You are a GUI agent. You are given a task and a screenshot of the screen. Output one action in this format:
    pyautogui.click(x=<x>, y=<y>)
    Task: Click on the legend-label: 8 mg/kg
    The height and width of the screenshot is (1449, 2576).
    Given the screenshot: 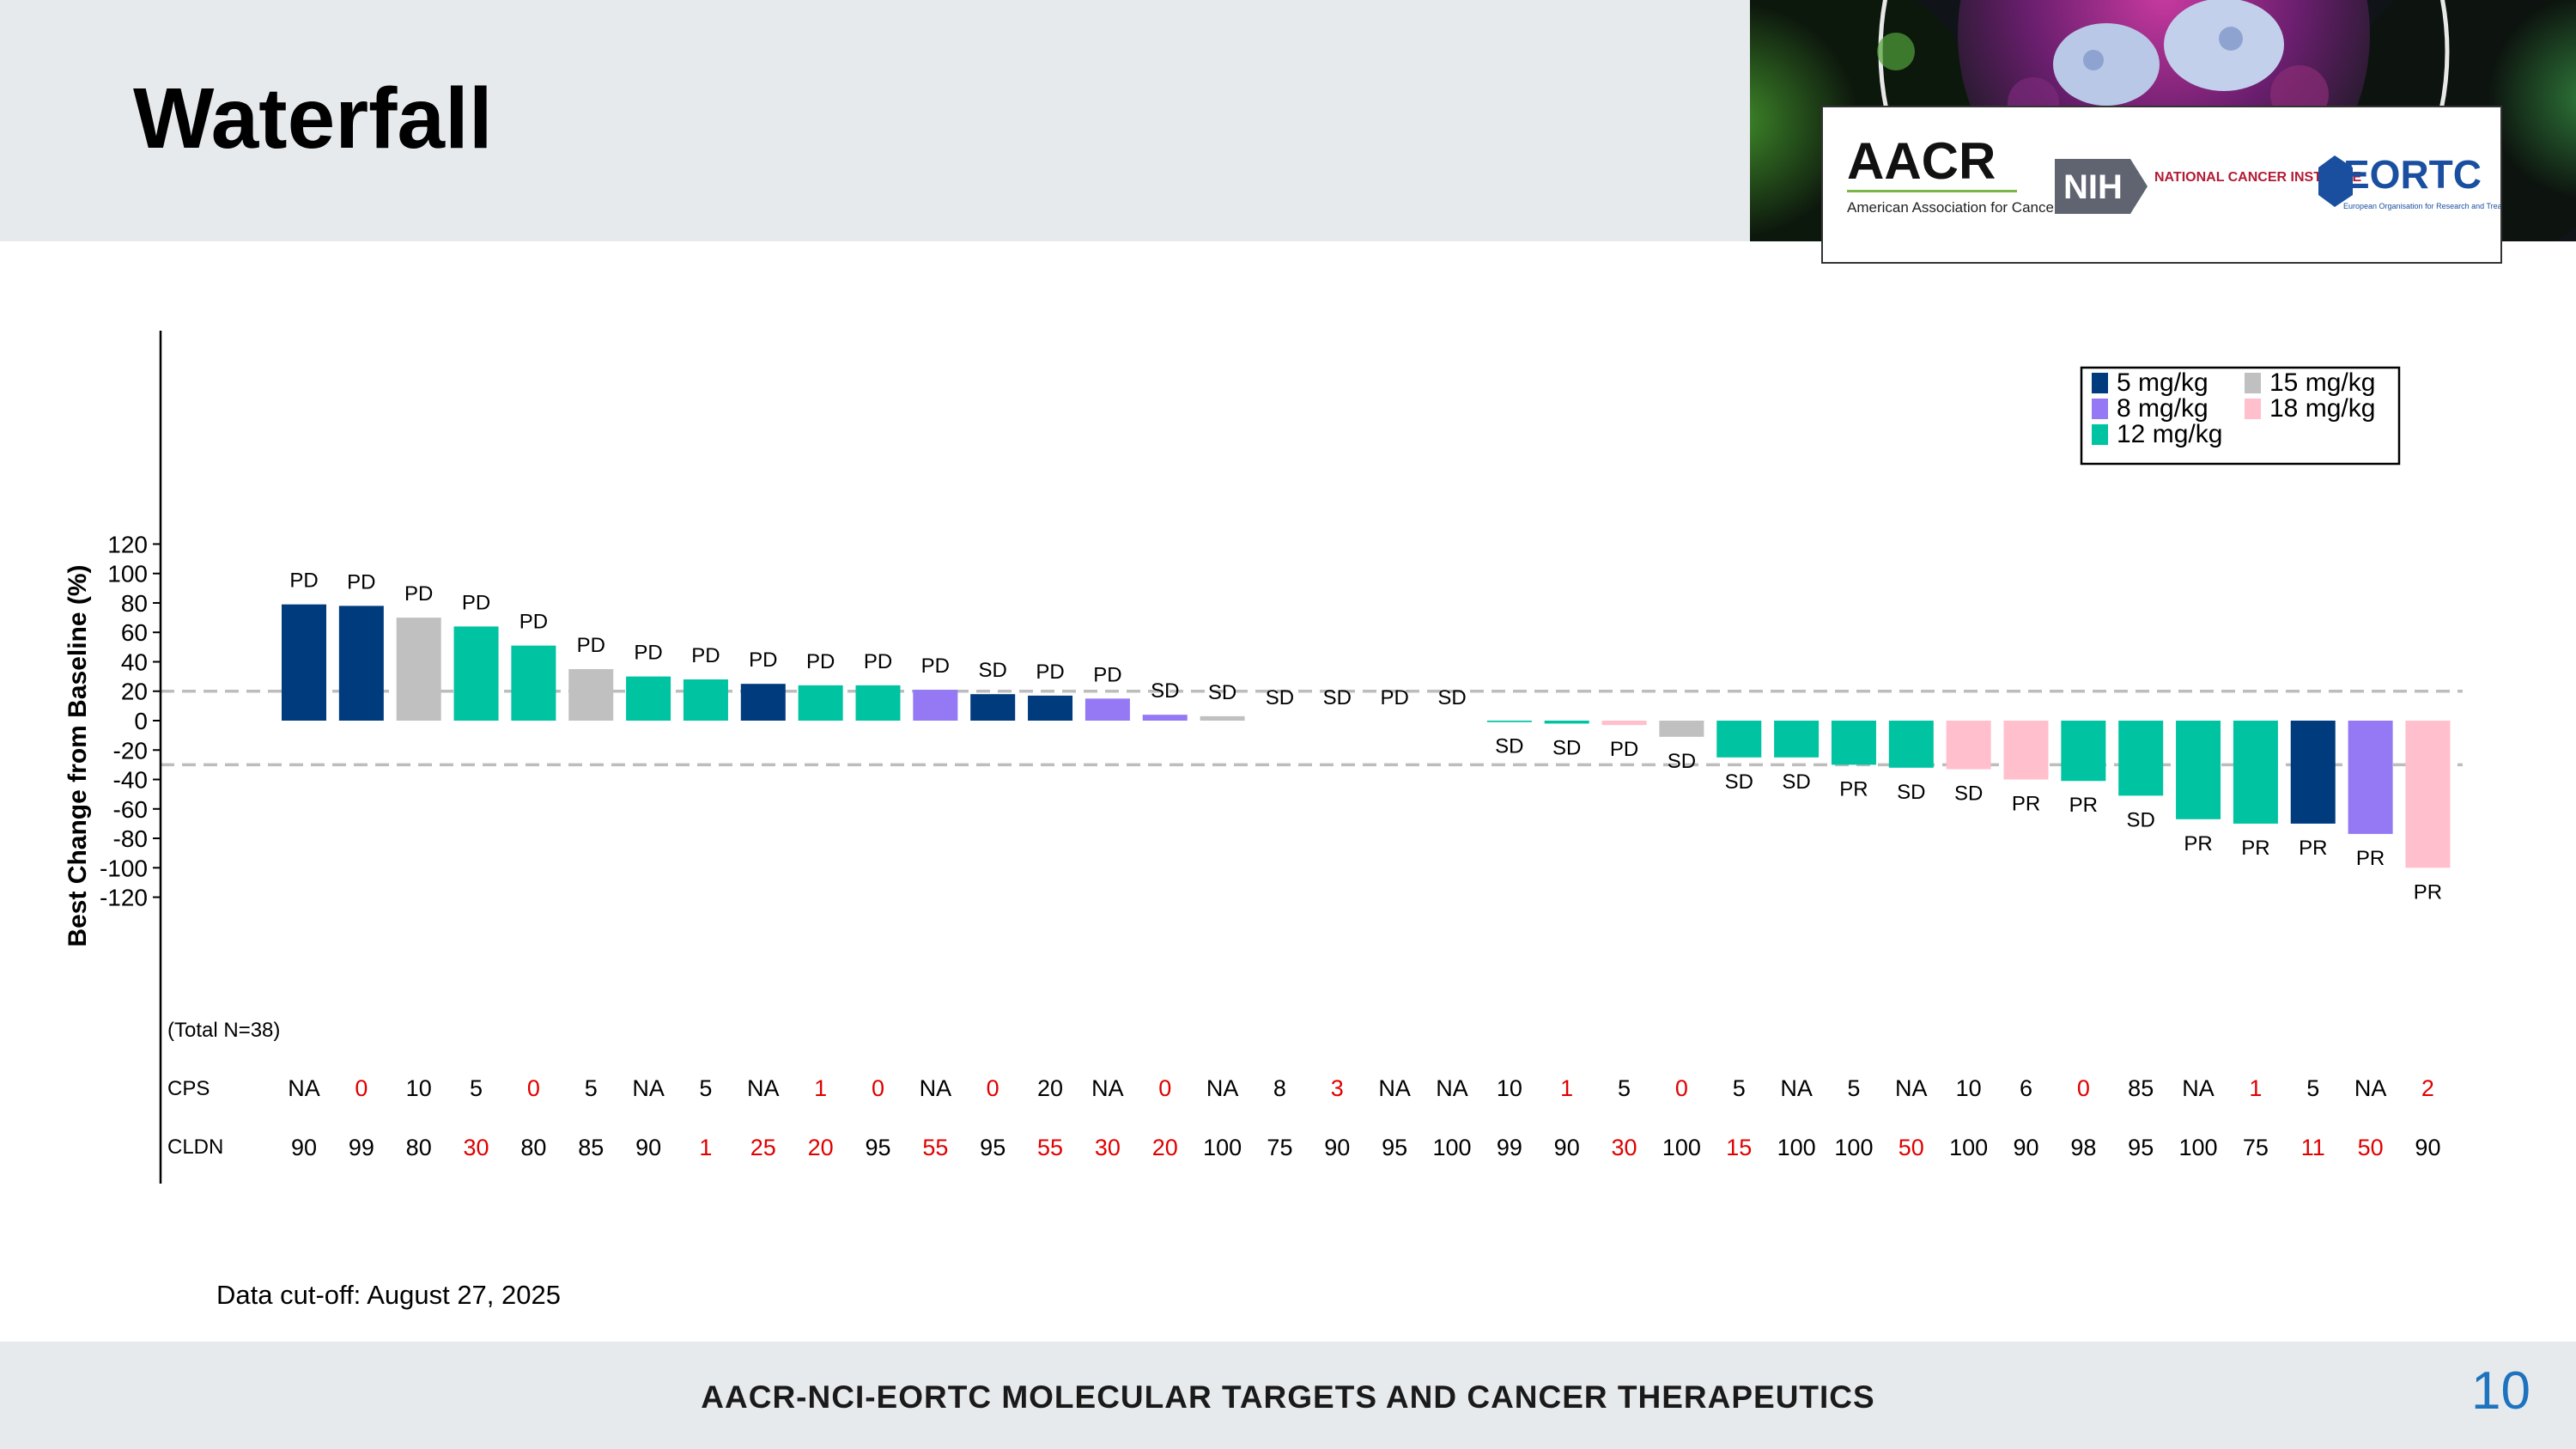 What is the action you would take?
    pyautogui.click(x=2163, y=408)
    